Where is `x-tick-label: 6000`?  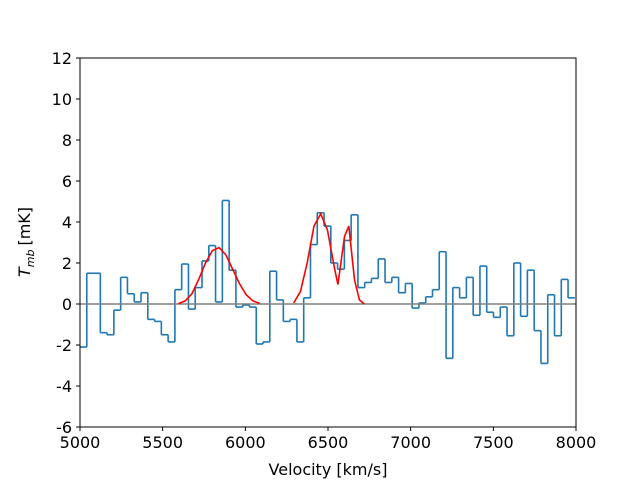 x-tick-label: 6000 is located at coordinates (245, 442).